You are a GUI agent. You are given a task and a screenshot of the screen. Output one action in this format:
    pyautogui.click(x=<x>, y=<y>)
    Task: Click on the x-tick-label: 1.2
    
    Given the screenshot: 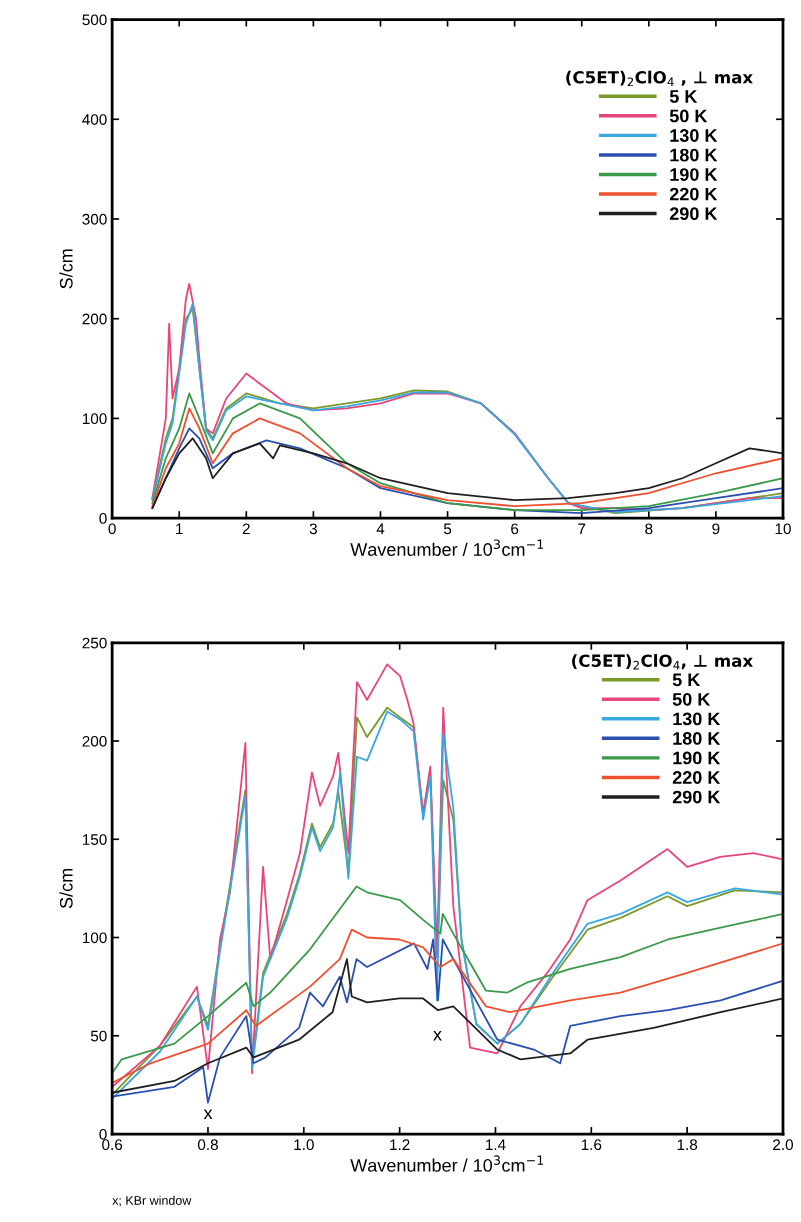 What is the action you would take?
    pyautogui.click(x=400, y=1144)
    